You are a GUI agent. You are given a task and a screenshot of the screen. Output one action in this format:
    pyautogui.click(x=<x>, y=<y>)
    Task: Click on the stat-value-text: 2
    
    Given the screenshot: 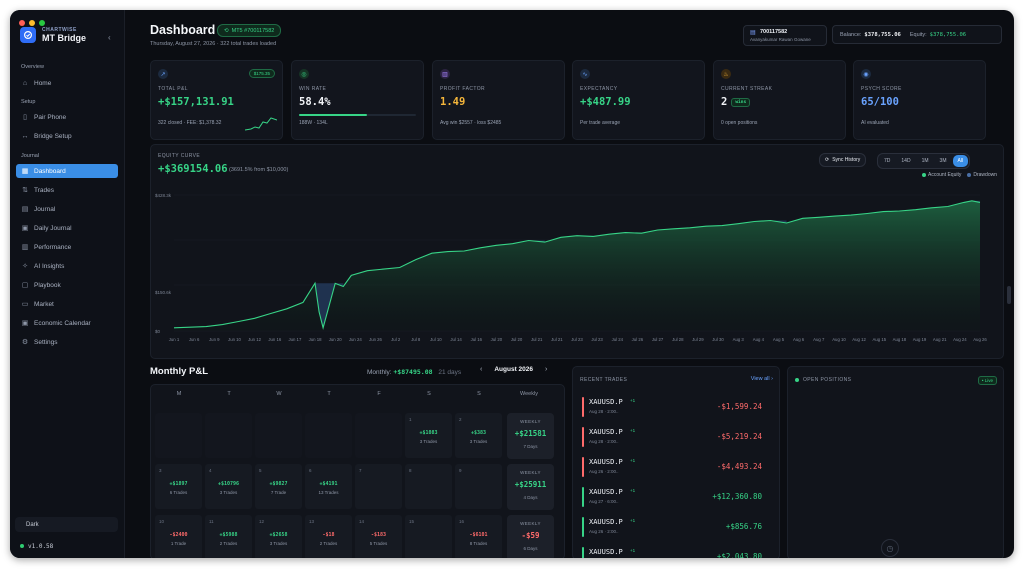 What is the action you would take?
    pyautogui.click(x=724, y=102)
    